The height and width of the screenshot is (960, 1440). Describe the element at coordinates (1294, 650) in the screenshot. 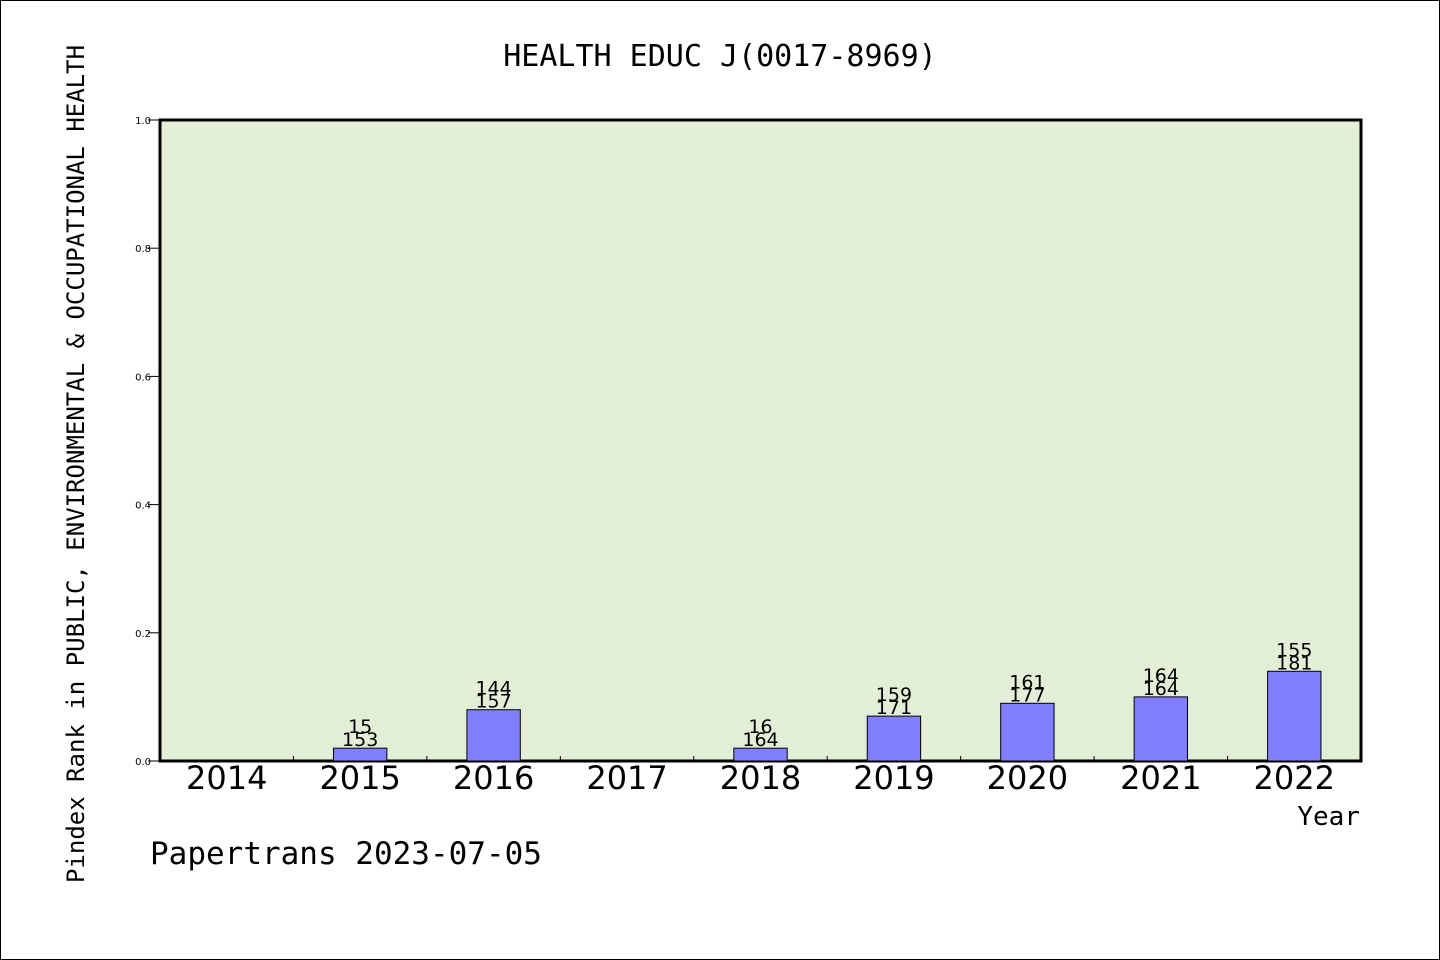

I see `bar-label-top: 155` at that location.